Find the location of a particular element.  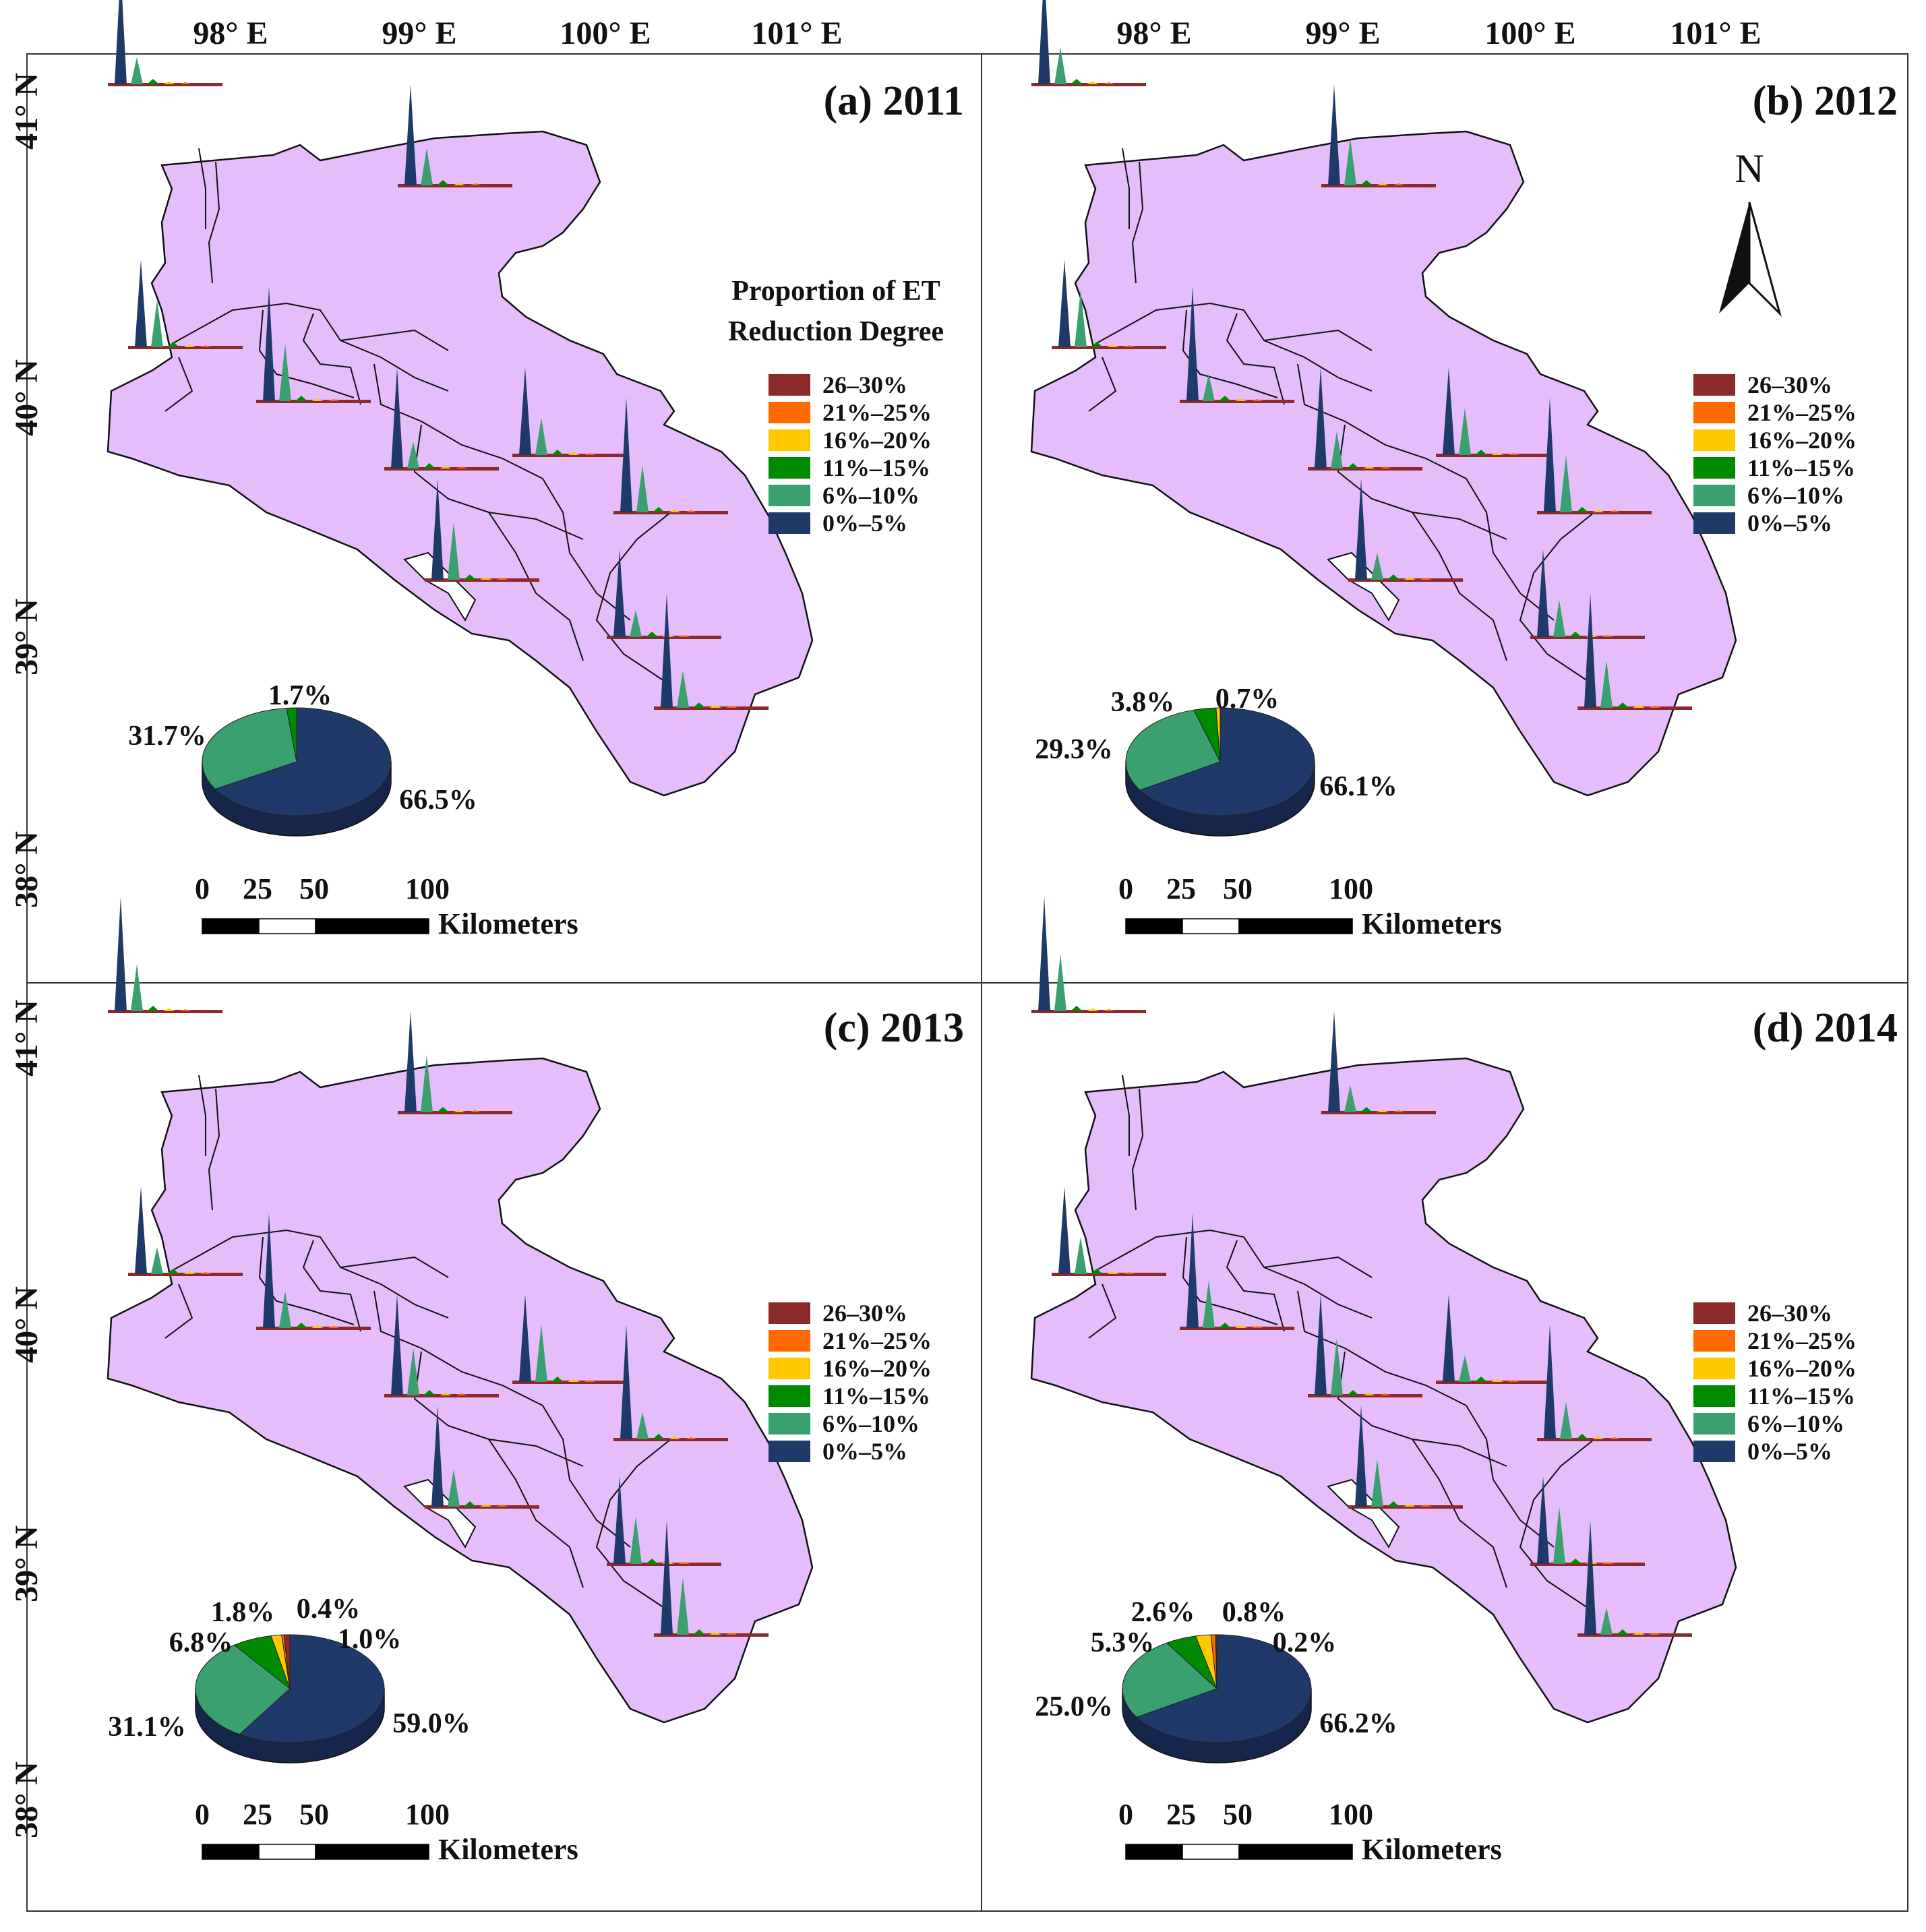

lat-label: 39° N is located at coordinates (26, 1564).